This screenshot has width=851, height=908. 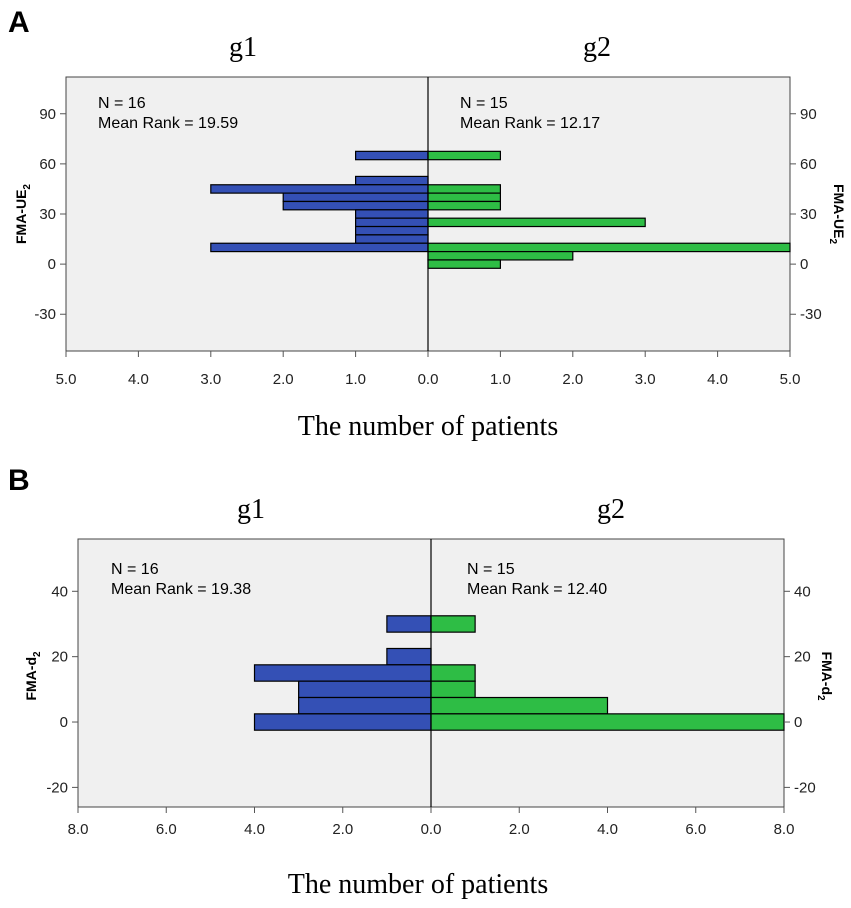 I want to click on xtick-left-b-1: 6.0, so click(x=166, y=829).